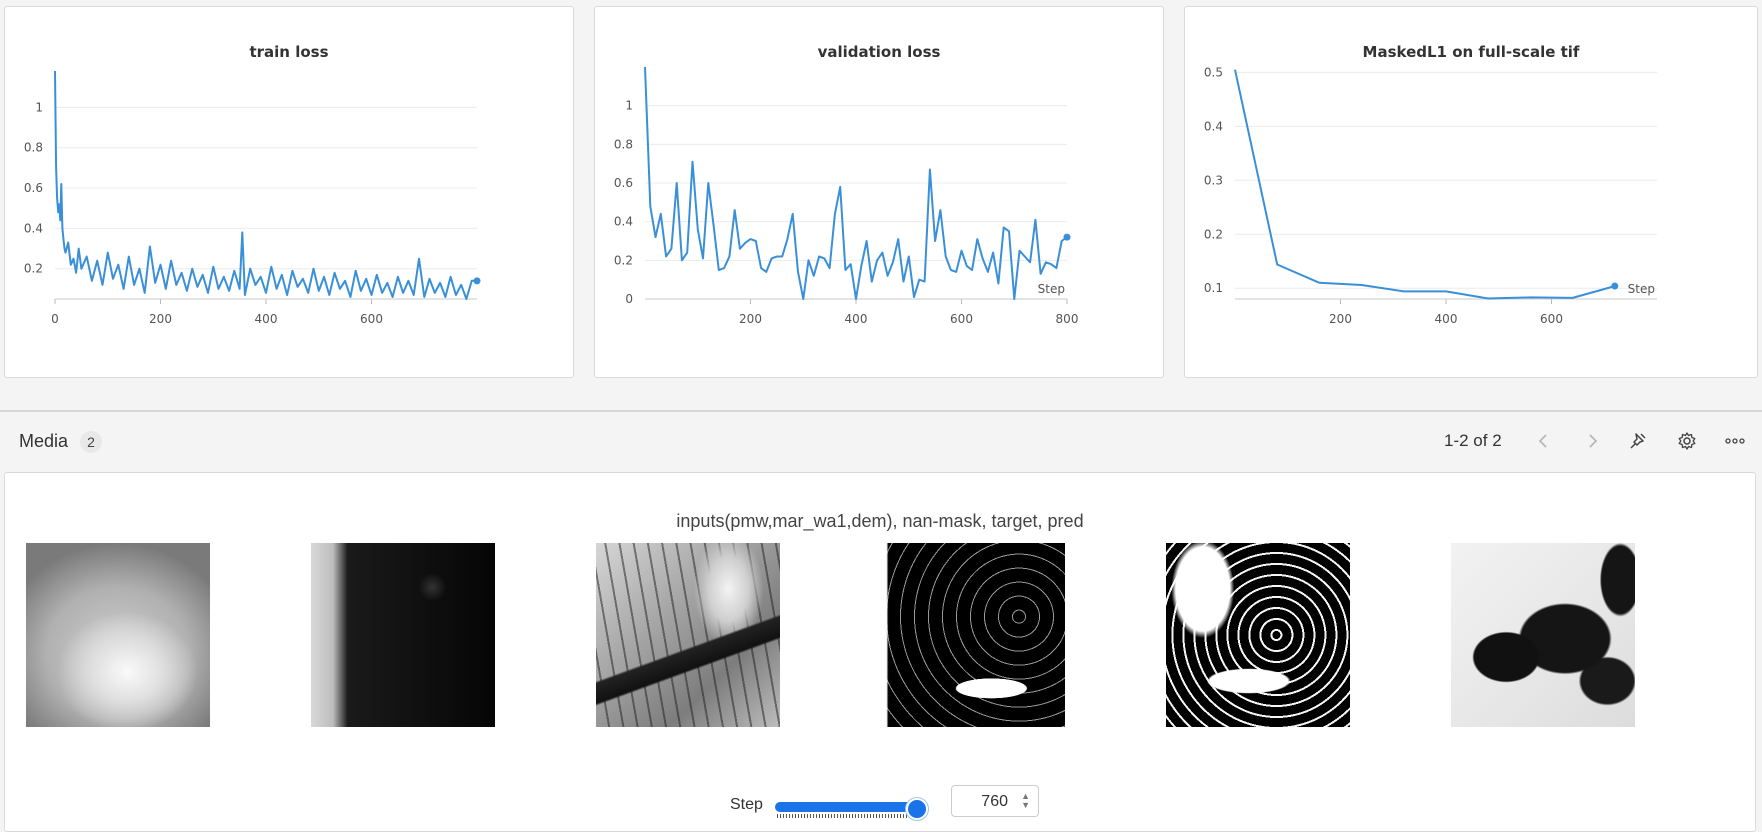 The image size is (1762, 832). Describe the element at coordinates (44, 441) in the screenshot. I see `media-section-title: Media` at that location.